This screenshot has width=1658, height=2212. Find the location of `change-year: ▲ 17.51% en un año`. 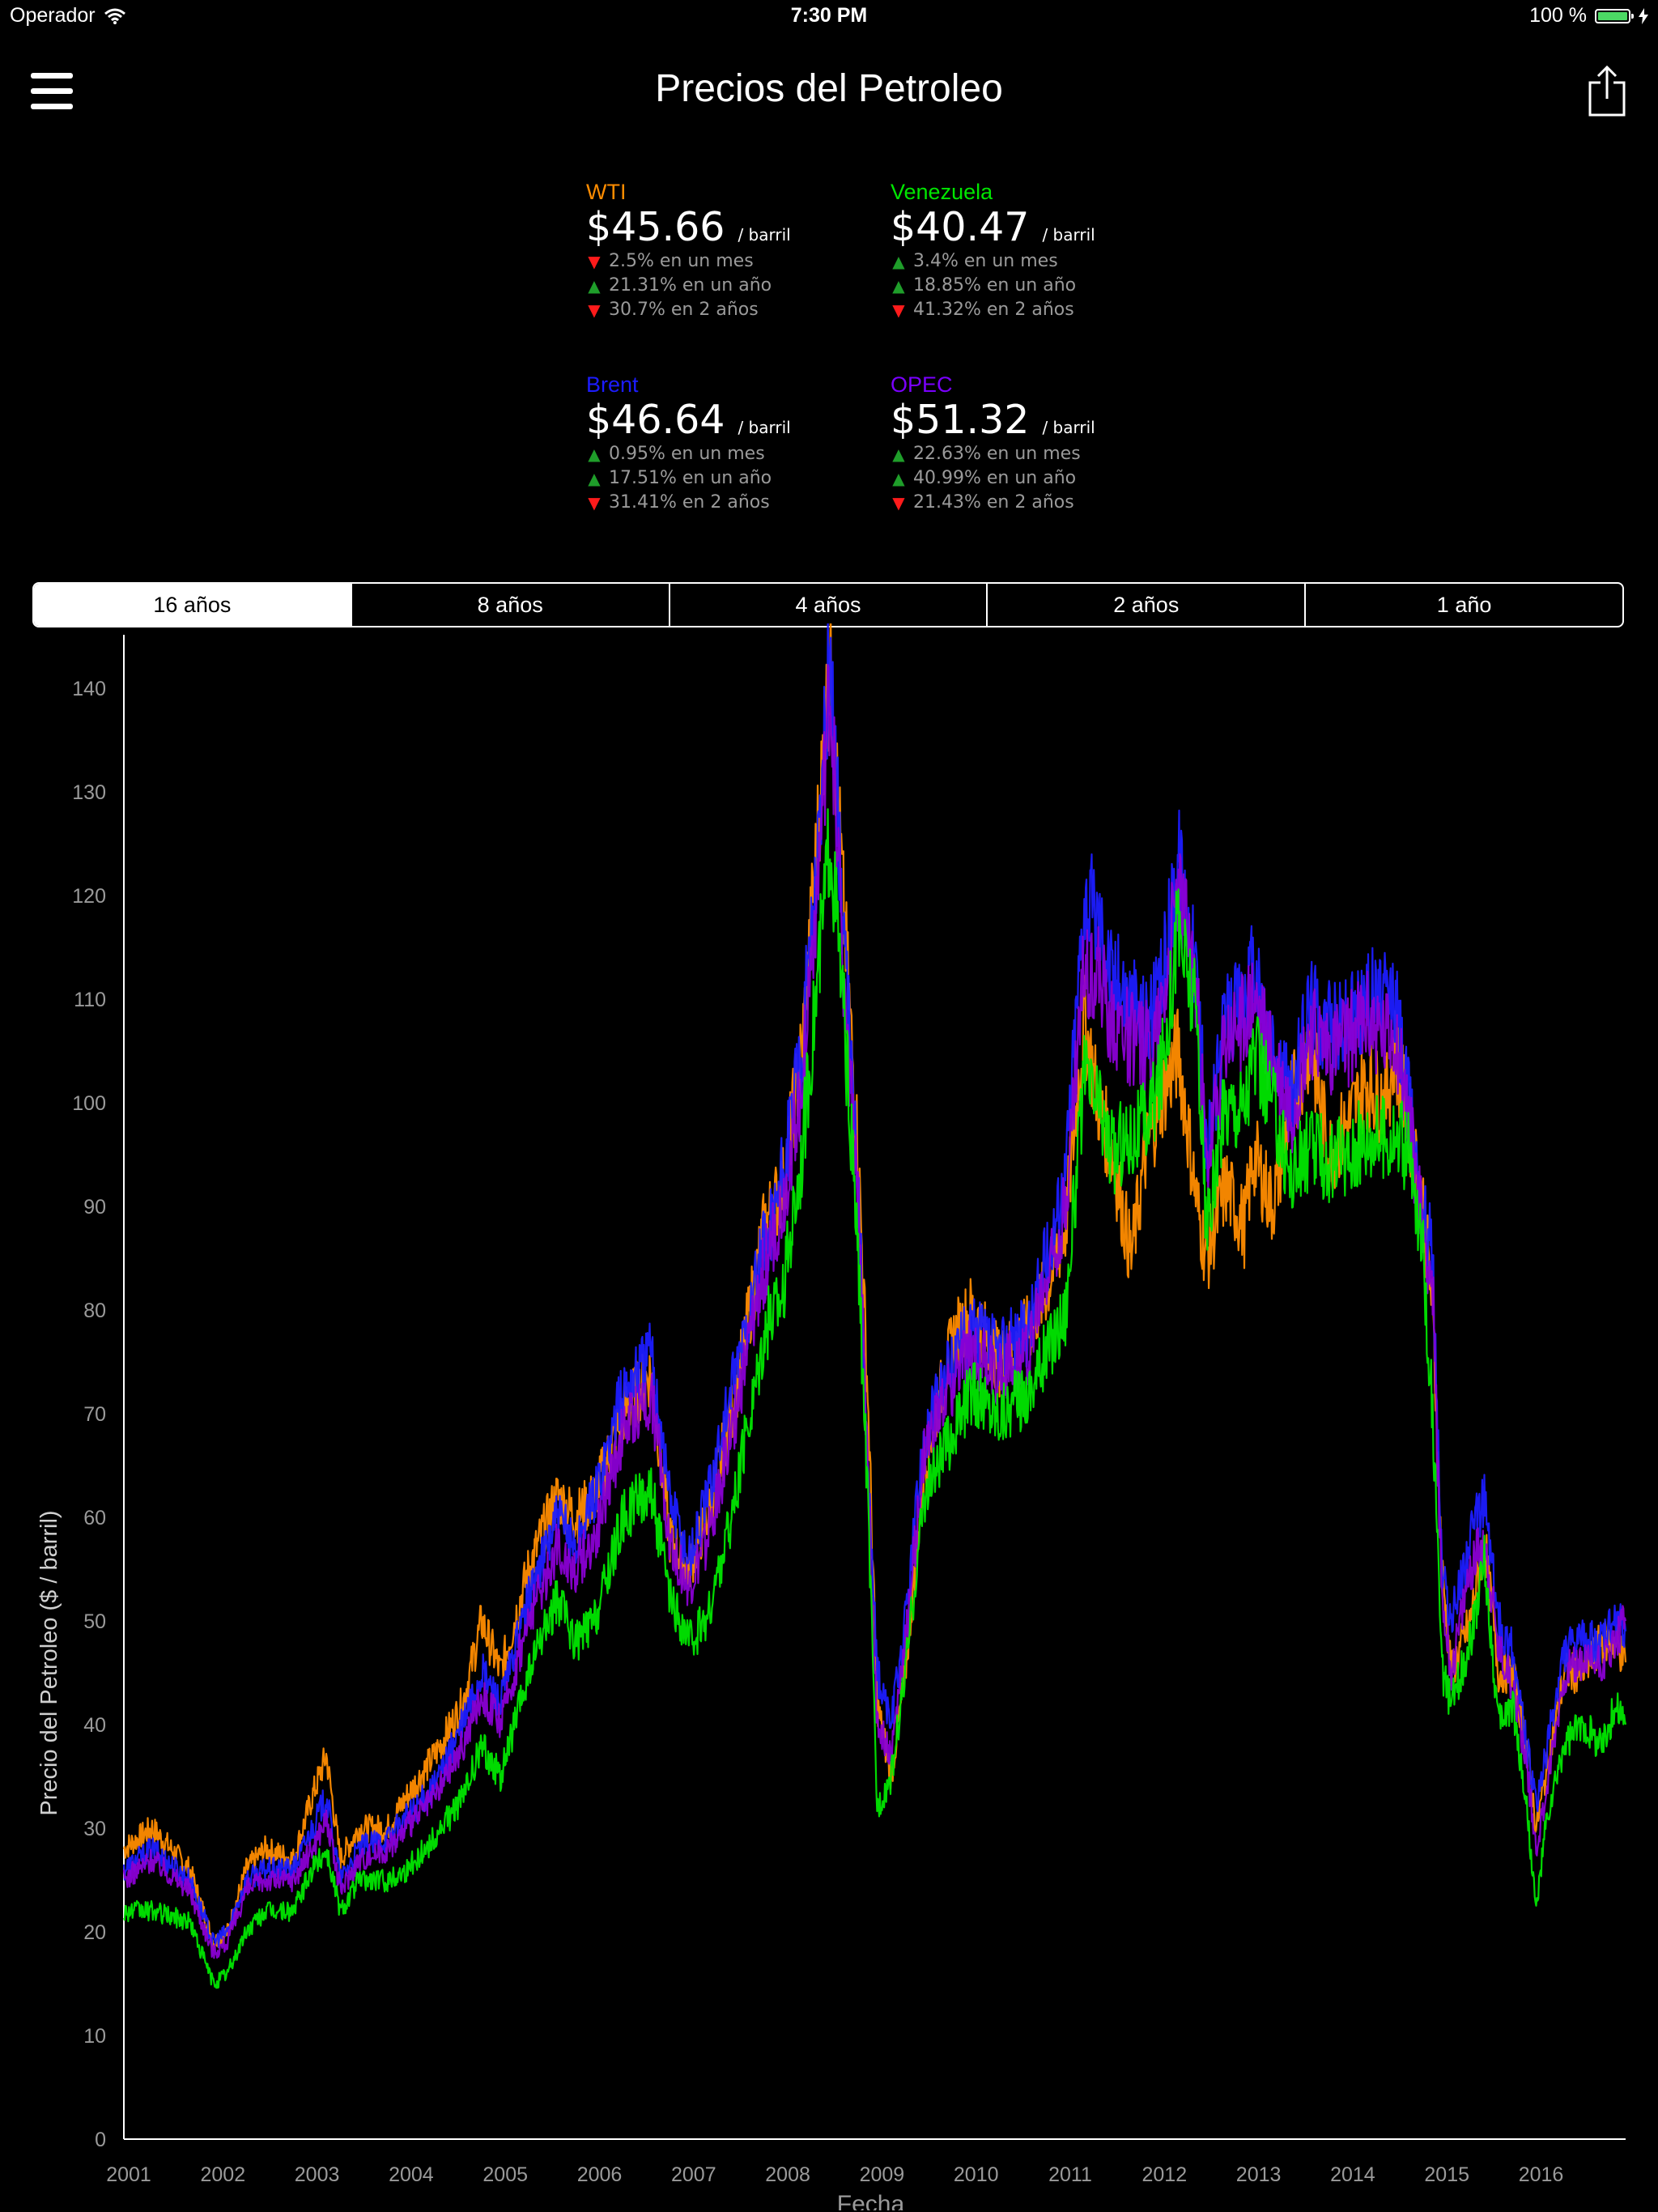

change-year: ▲ 17.51% en un año is located at coordinates (732, 479).